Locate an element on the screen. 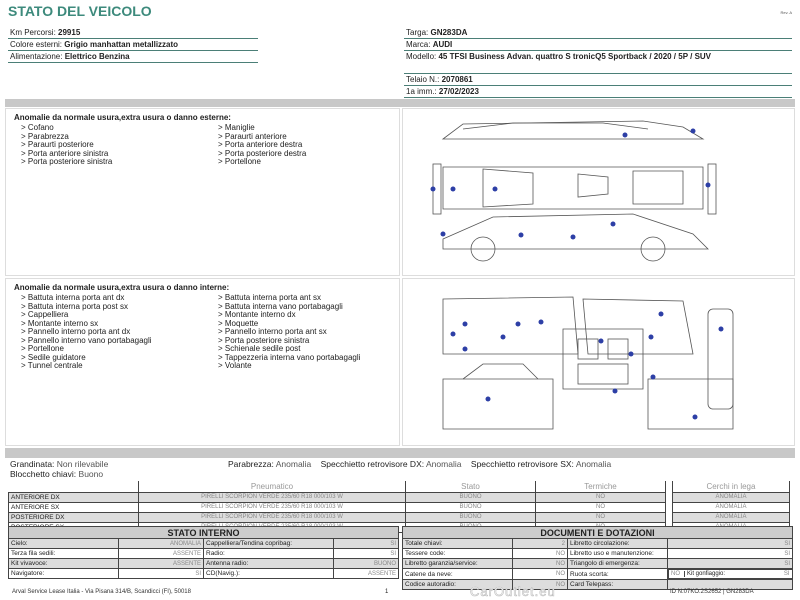 This screenshot has height=600, width=800. anomaly-item: > Maniglie is located at coordinates (236, 127).